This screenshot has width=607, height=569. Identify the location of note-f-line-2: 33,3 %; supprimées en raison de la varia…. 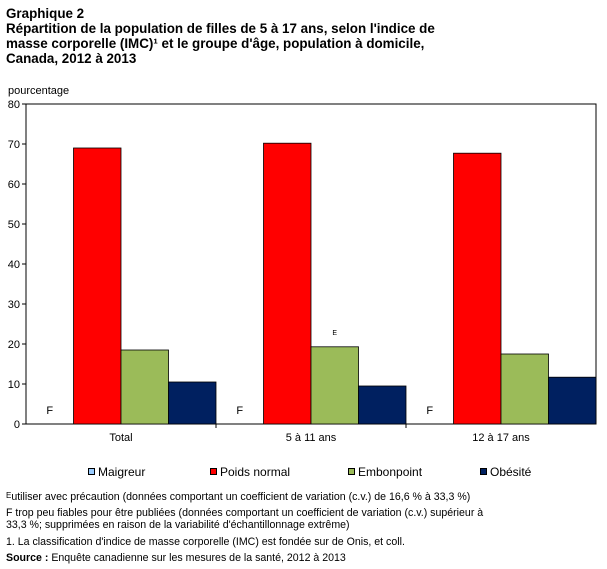
(178, 525).